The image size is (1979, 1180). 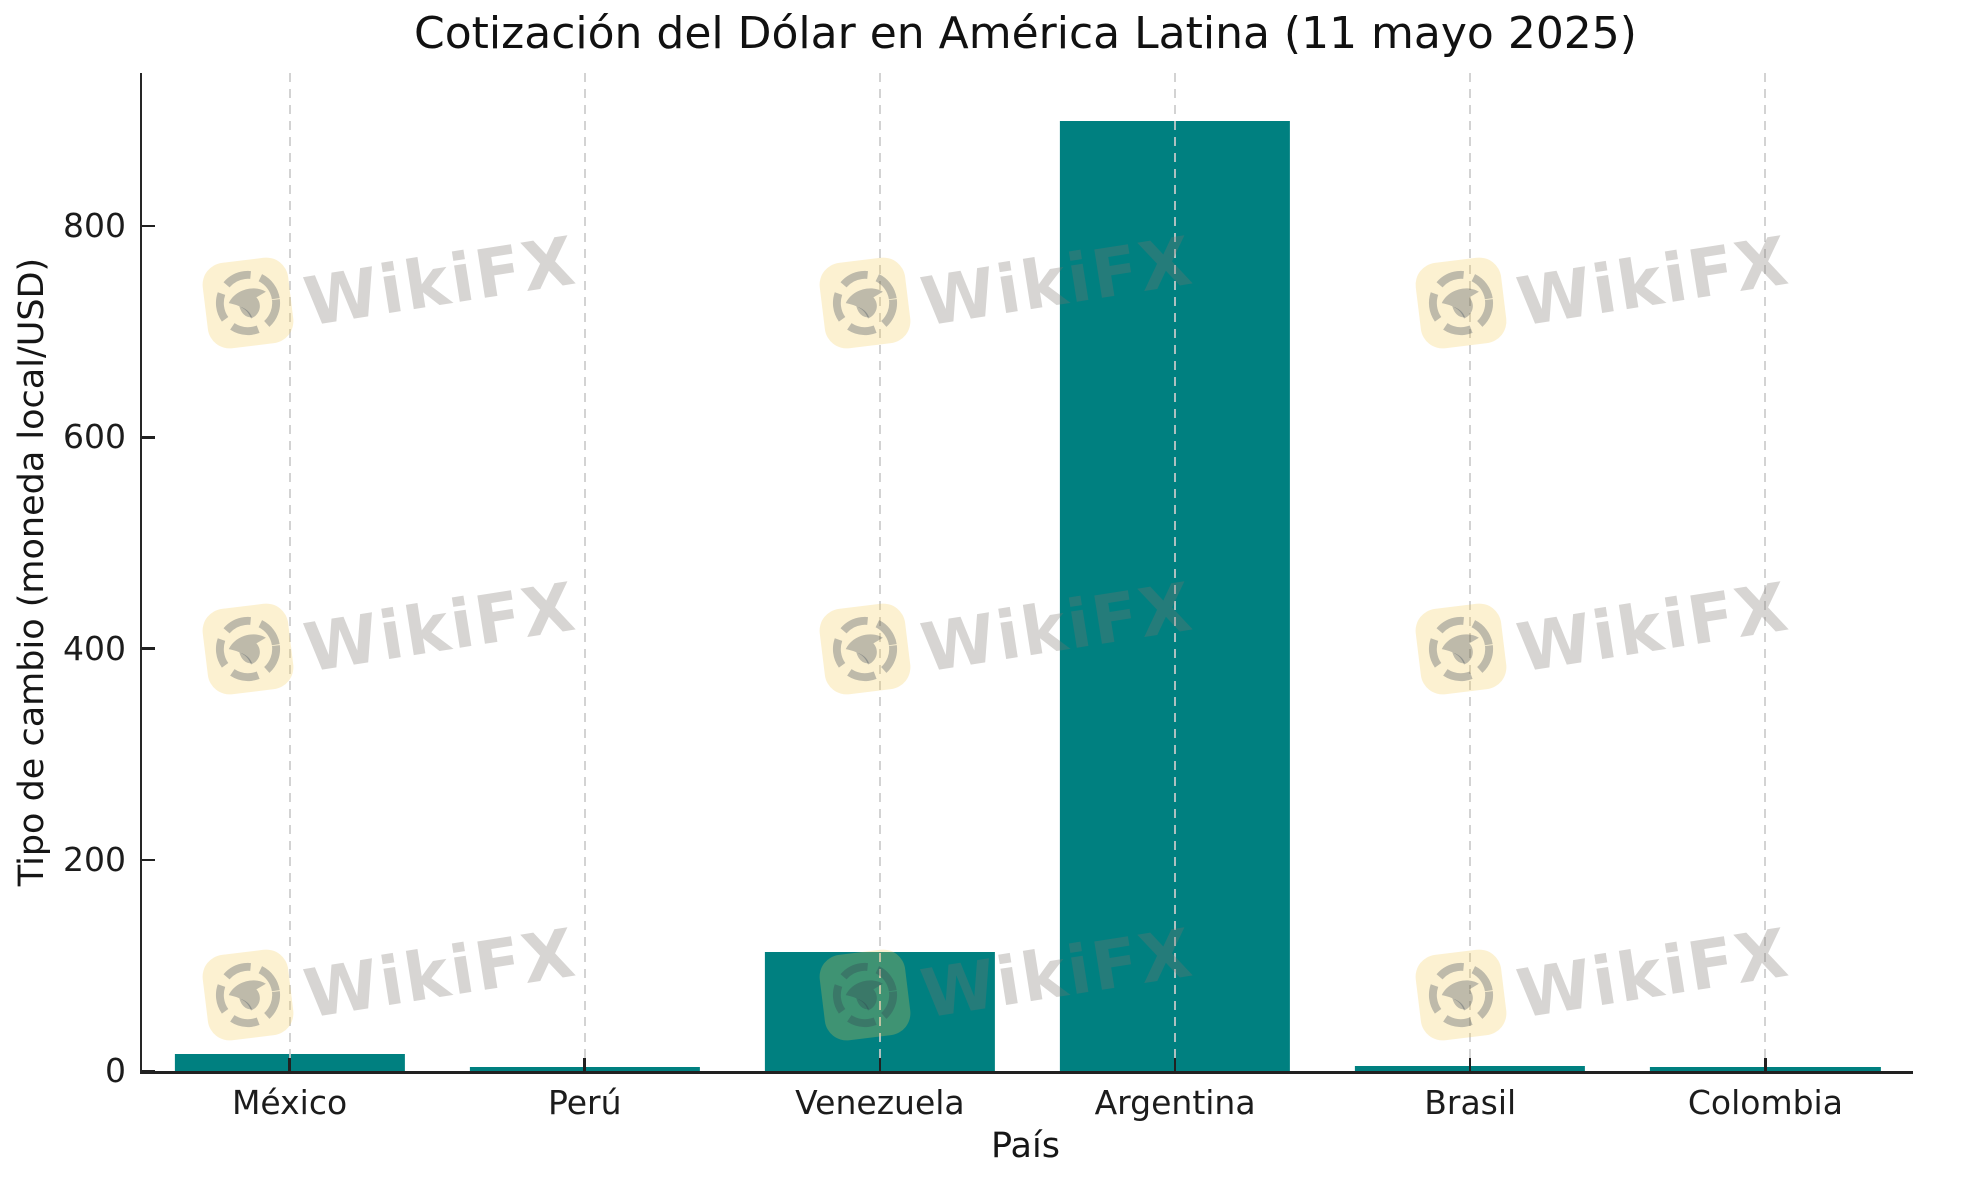 What do you see at coordinates (584, 1102) in the screenshot?
I see `x-tick-label-perú: Perú` at bounding box center [584, 1102].